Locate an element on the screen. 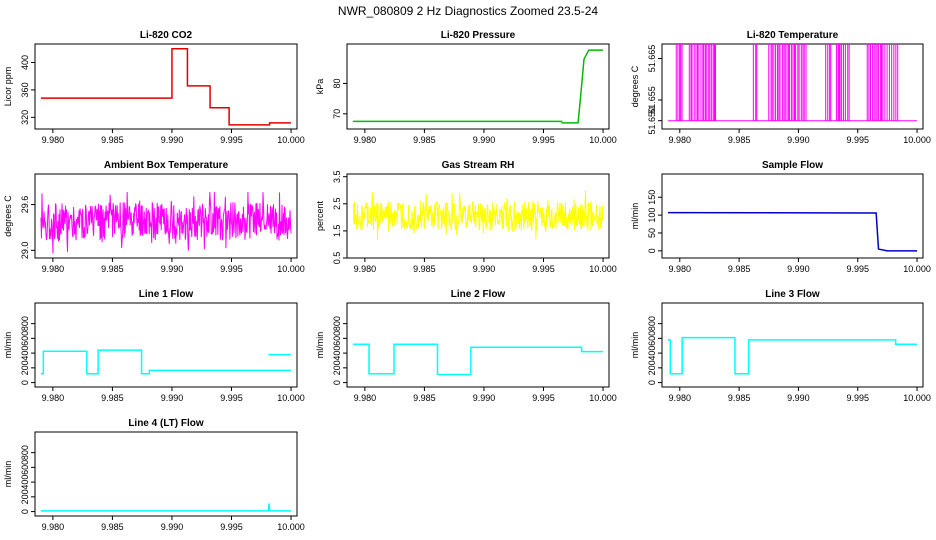 This screenshot has height=540, width=936. line2-plot-frame is located at coordinates (478, 345).